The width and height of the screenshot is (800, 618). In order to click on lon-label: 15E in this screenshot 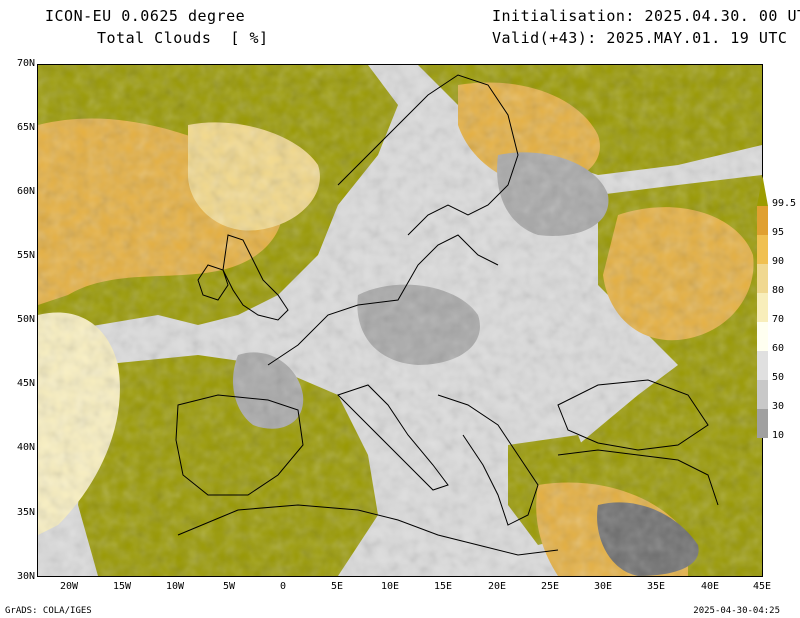, I will do `click(443, 586)`.